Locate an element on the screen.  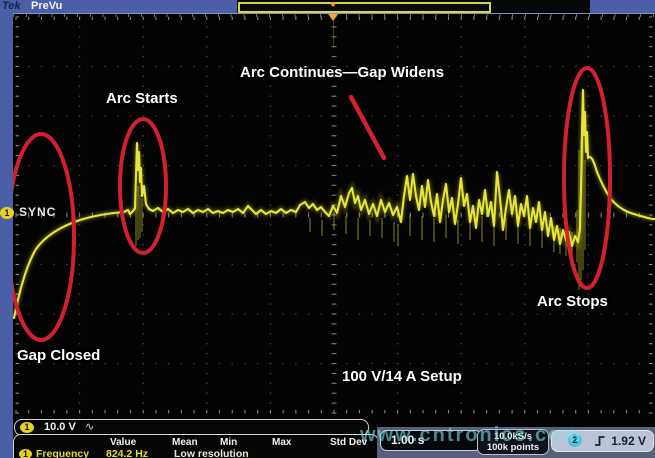
annotation-arc-stops: Arc Stops is located at coordinates (572, 301).